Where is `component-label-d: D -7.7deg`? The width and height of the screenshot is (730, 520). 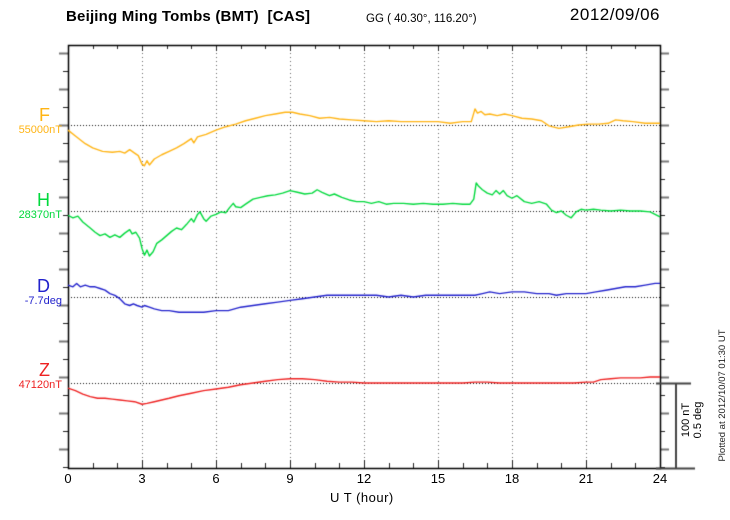
component-label-d: D -7.7deg is located at coordinates (31, 292).